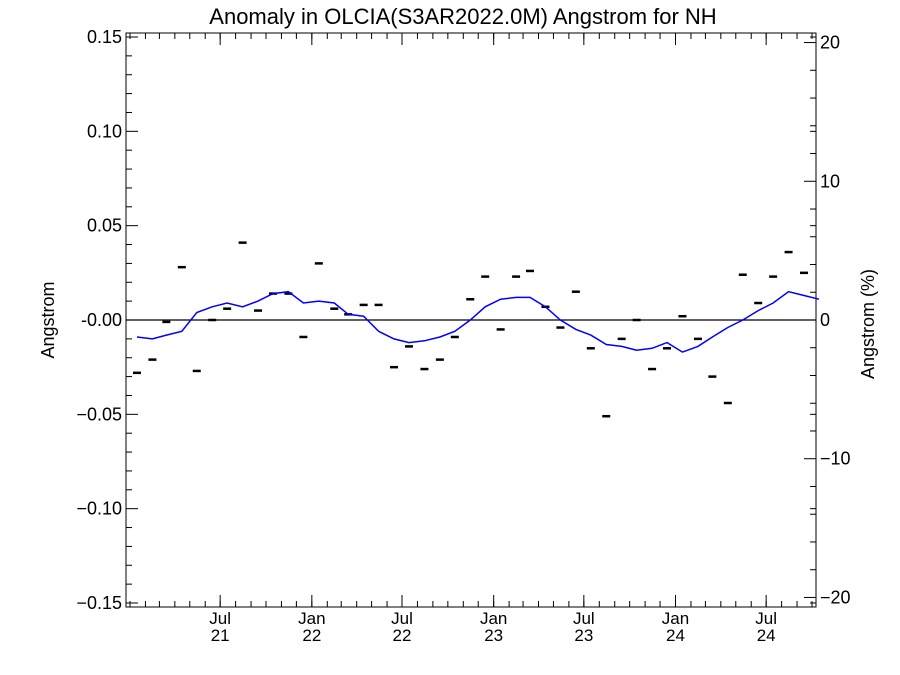 This screenshot has width=900, height=675. Describe the element at coordinates (99, 509) in the screenshot. I see `y-tick-label-left: −0.10` at that location.